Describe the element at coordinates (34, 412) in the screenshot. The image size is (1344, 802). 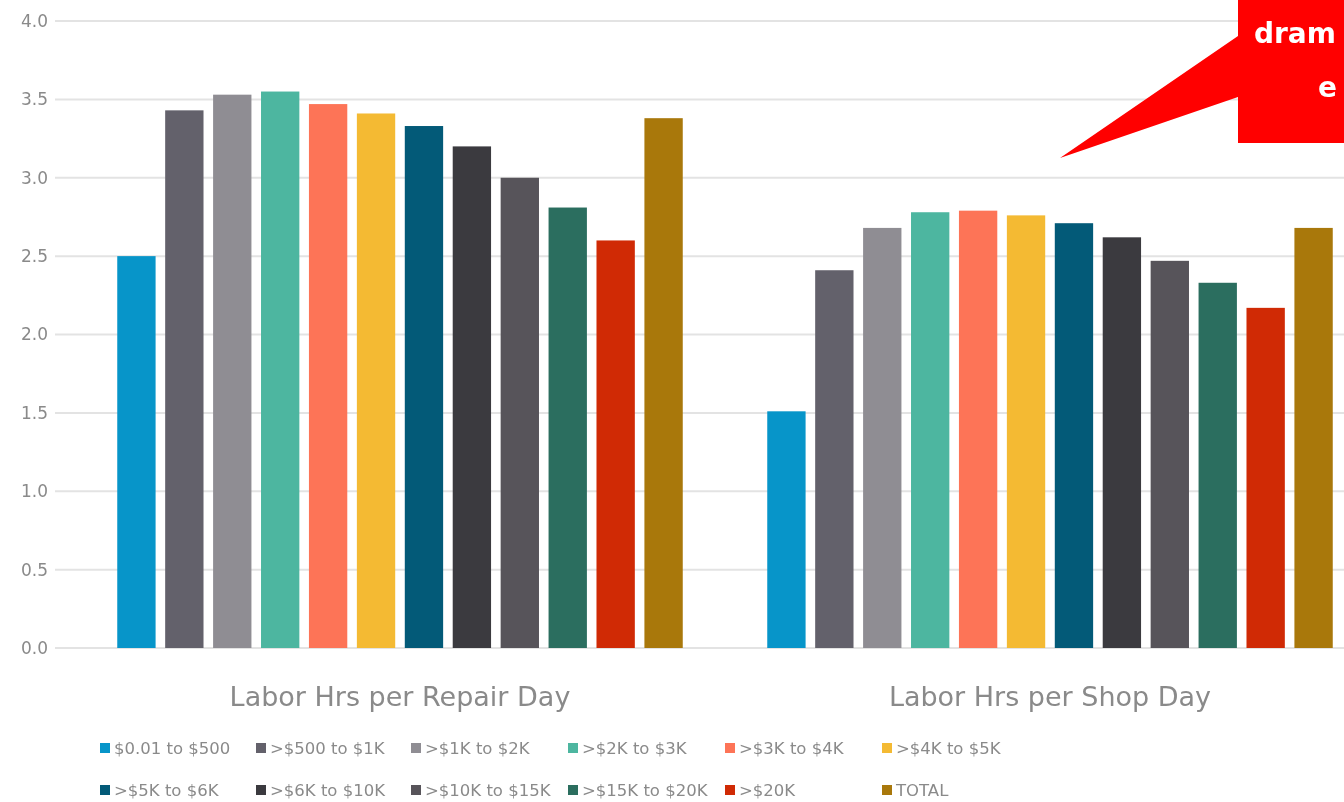
I see `y-tick-label: 1.5` at that location.